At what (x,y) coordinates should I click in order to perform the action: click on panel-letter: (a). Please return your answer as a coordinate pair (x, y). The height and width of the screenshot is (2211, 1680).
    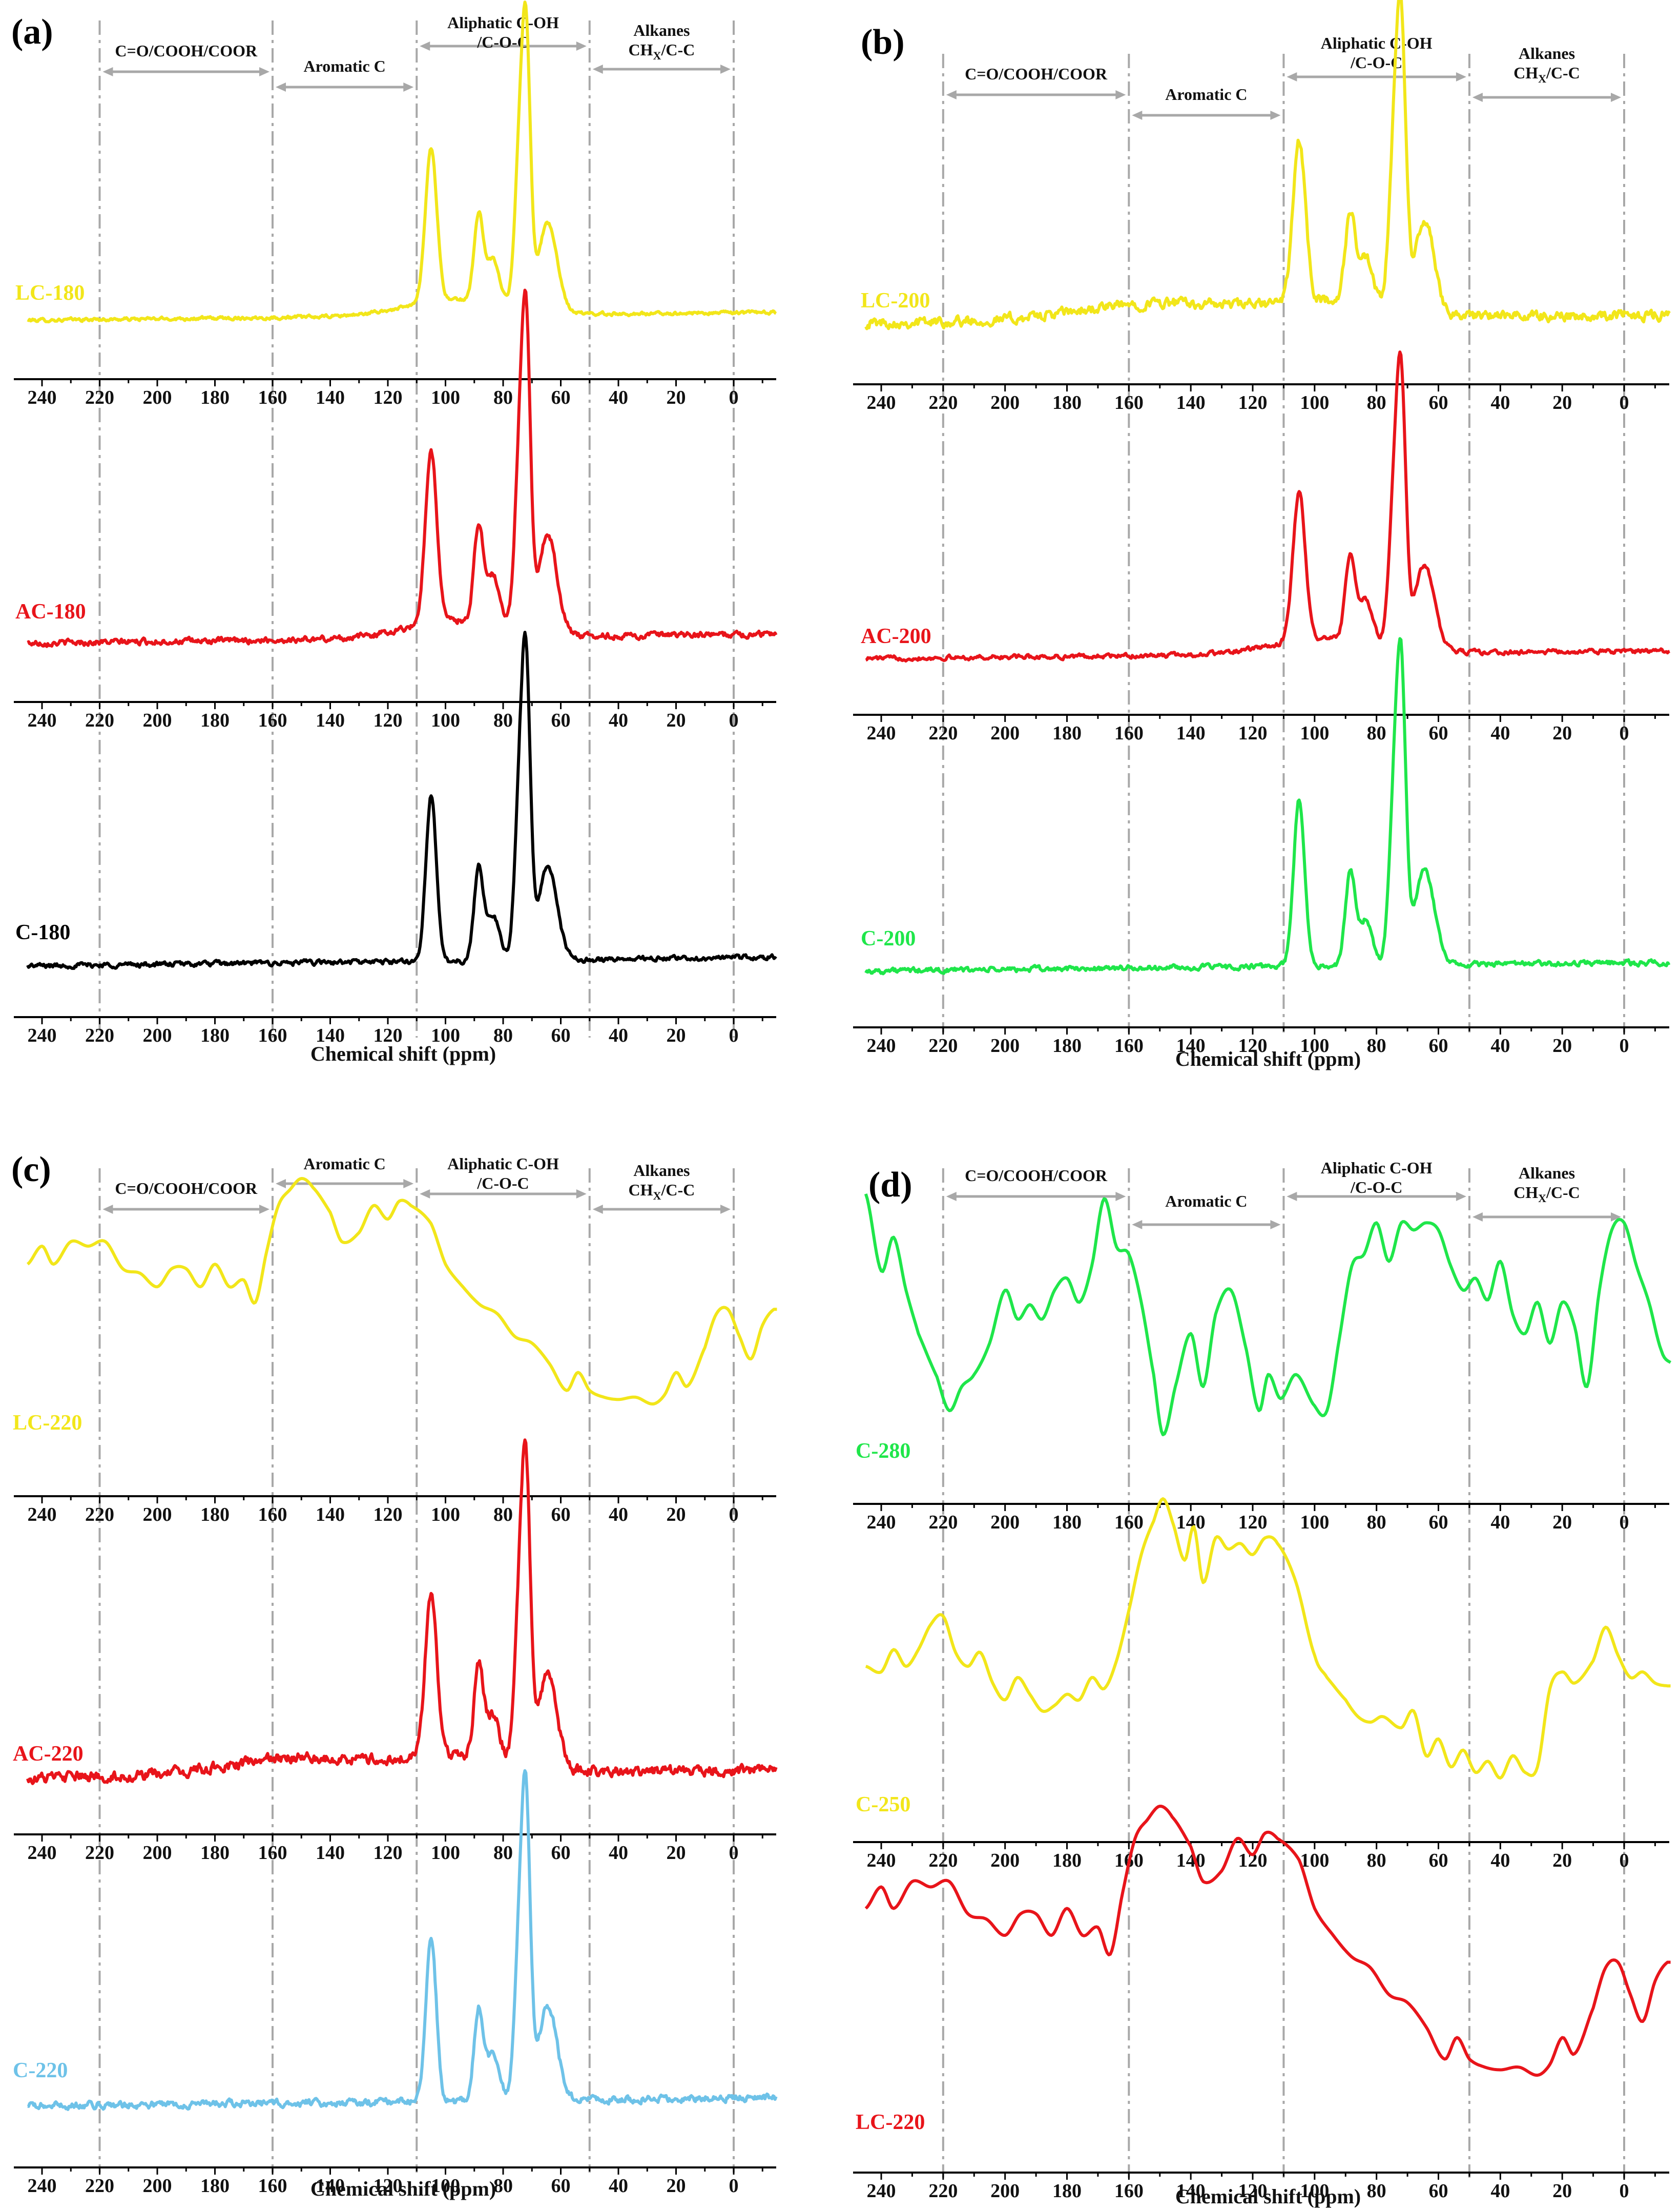
    Looking at the image, I should click on (32, 32).